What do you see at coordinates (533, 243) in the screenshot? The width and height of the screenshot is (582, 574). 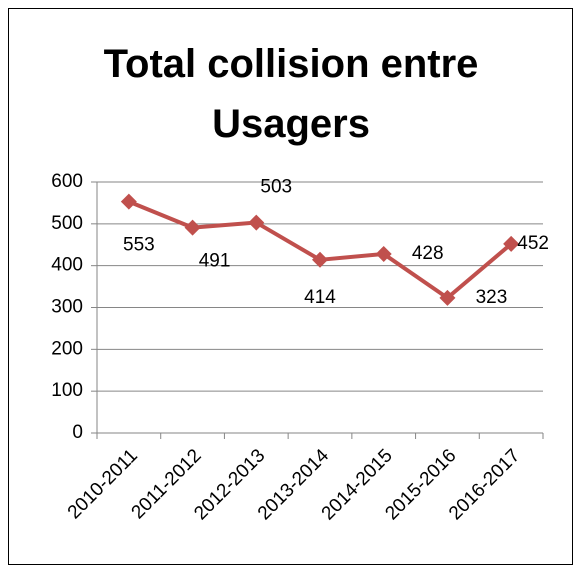 I see `data-label: 452` at bounding box center [533, 243].